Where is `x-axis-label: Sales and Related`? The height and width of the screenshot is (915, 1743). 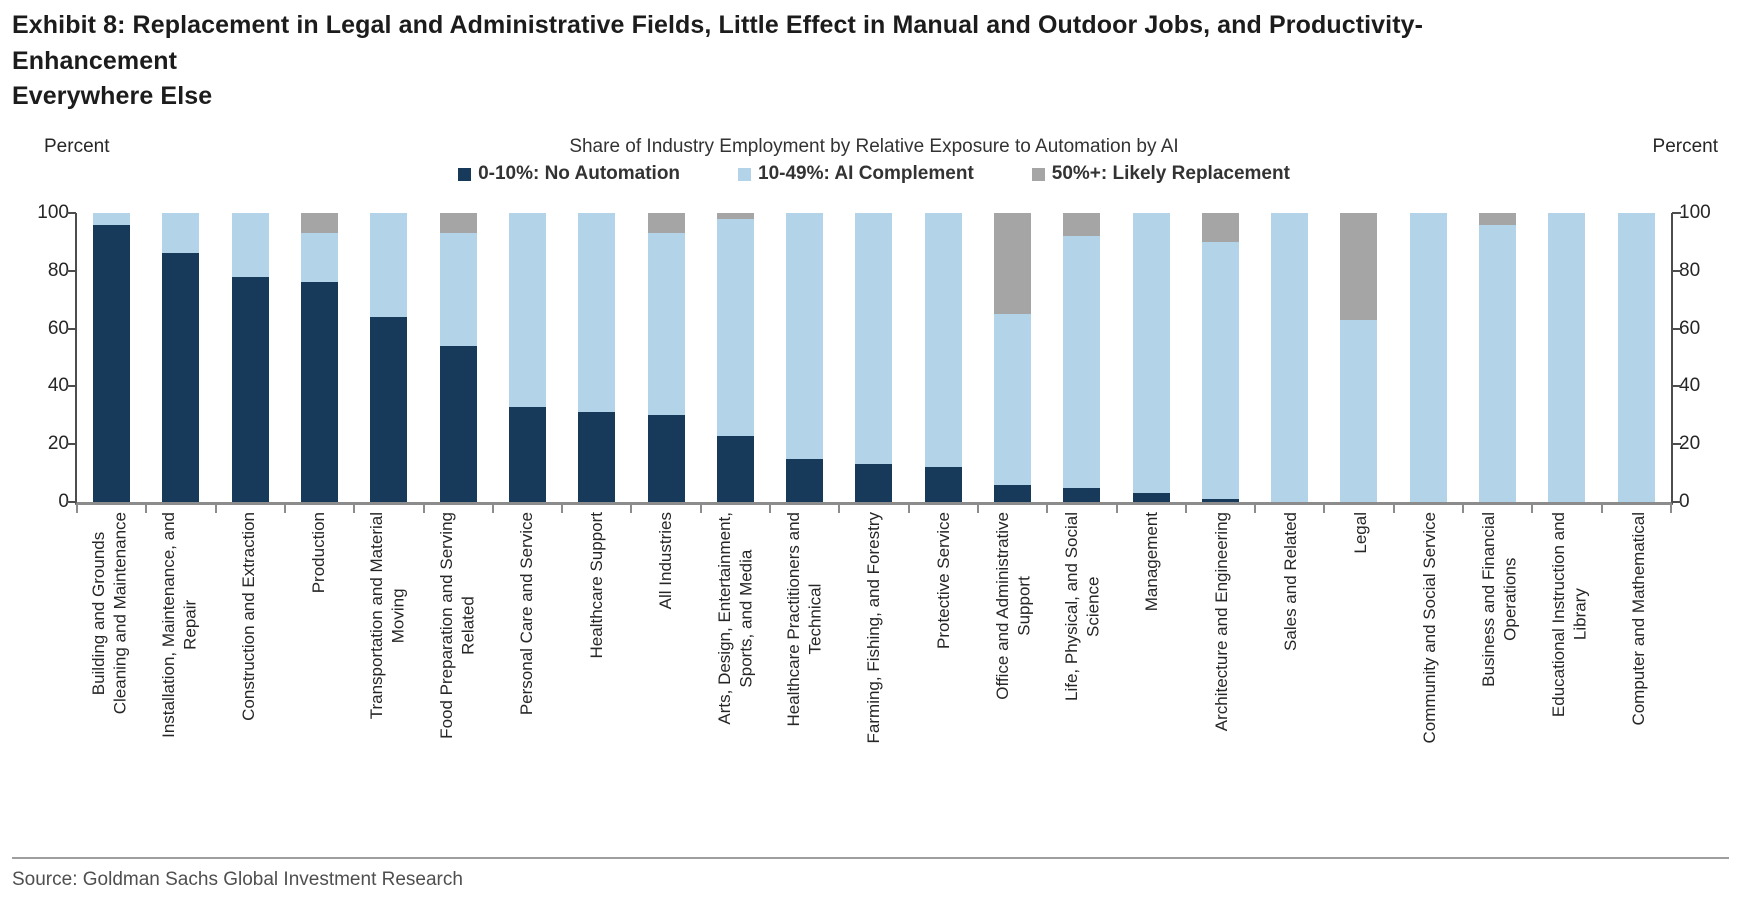
x-axis-label: Sales and Related is located at coordinates (1290, 677).